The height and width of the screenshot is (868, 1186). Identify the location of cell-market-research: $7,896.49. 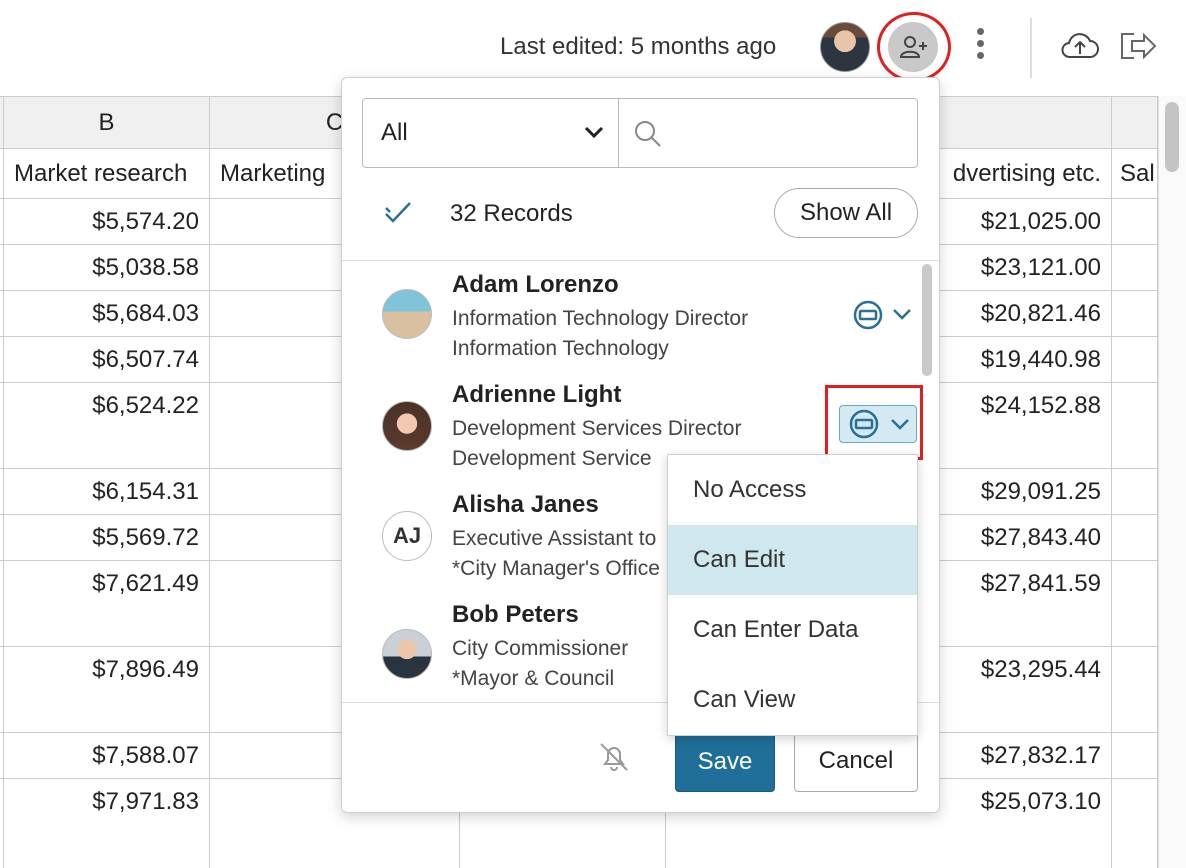
(107, 690).